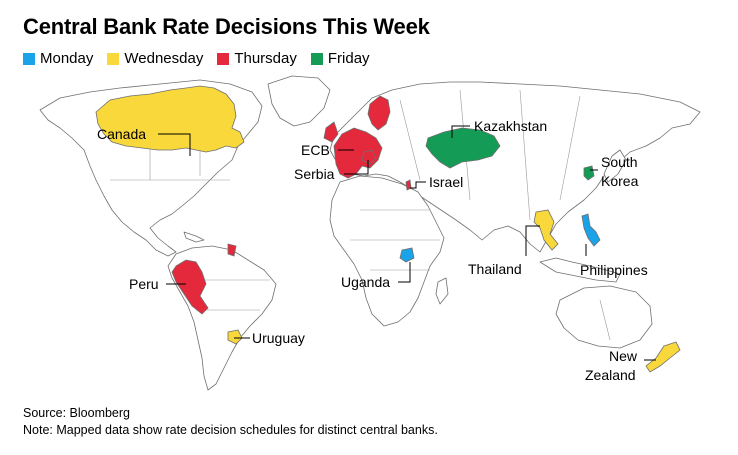  I want to click on region-uk, so click(331, 132).